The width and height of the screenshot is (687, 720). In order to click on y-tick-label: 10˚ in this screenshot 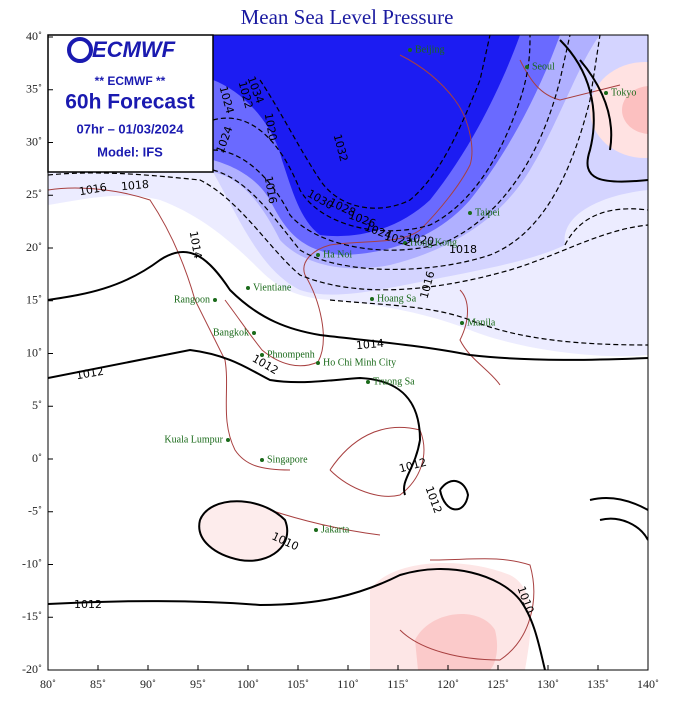, I will do `click(34, 352)`.